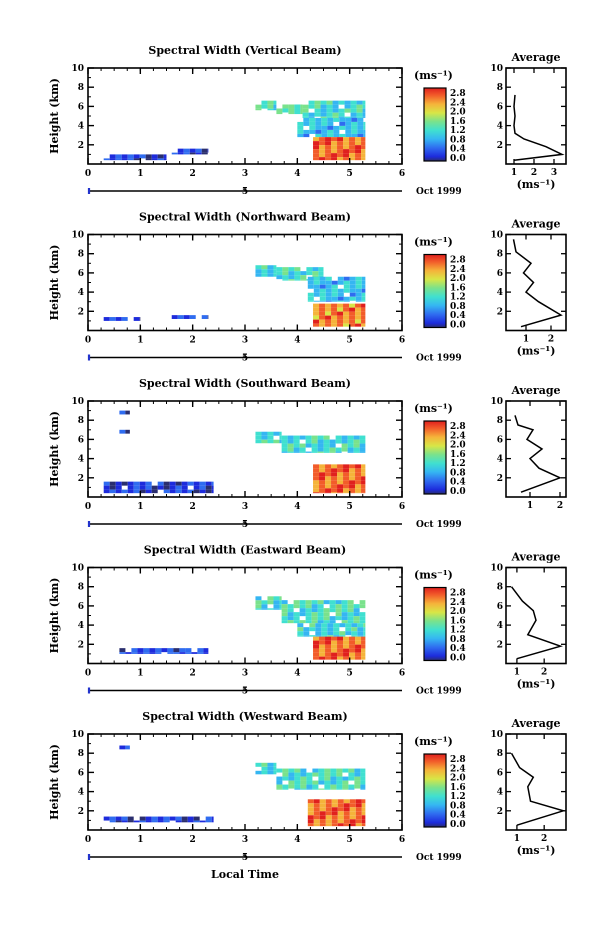 The width and height of the screenshot is (615, 929). Describe the element at coordinates (500, 812) in the screenshot. I see `average-y-tick-label: 2` at that location.